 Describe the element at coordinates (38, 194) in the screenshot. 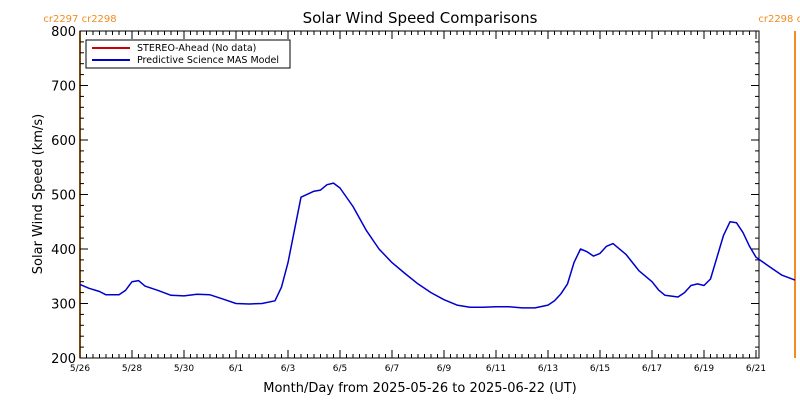

I see `y-axis-label: Solar Wind Speed (km/s)` at that location.